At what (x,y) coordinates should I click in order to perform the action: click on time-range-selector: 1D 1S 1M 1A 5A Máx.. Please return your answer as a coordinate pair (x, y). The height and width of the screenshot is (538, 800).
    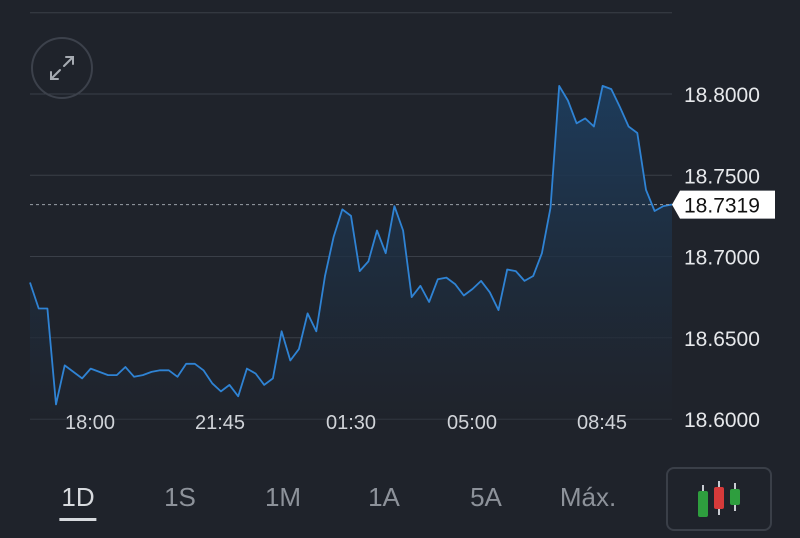
    Looking at the image, I should click on (400, 503).